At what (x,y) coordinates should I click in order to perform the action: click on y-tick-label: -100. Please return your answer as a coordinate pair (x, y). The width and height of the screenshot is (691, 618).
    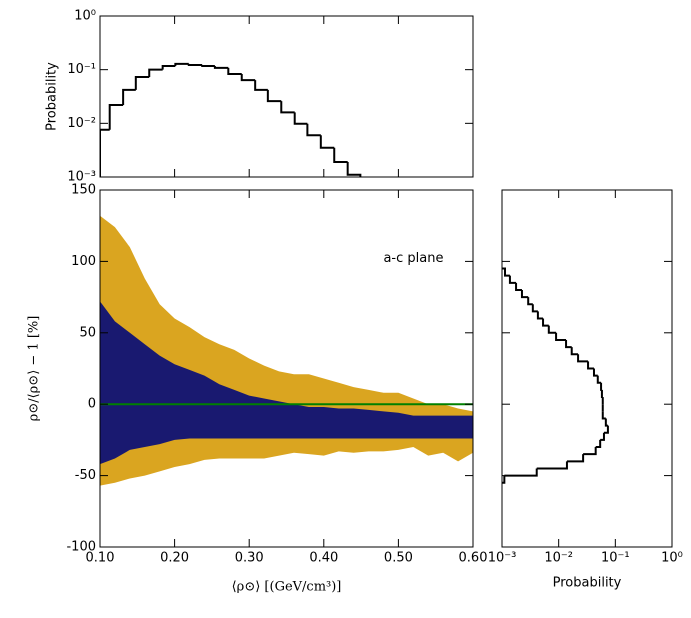
    Looking at the image, I should click on (81, 547).